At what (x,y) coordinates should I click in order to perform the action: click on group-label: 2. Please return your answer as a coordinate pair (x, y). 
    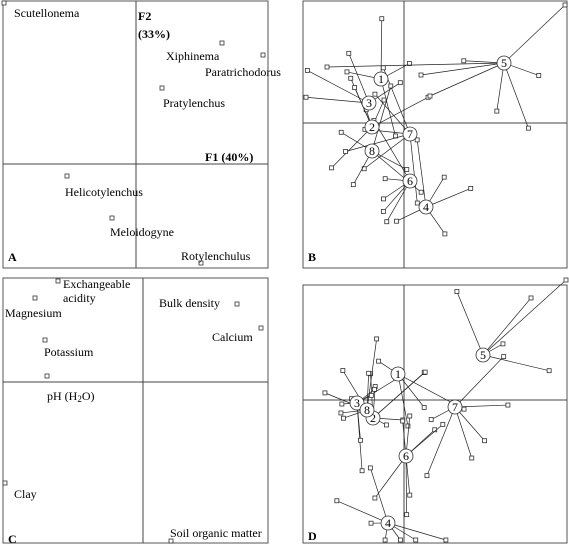
    Looking at the image, I should click on (372, 127).